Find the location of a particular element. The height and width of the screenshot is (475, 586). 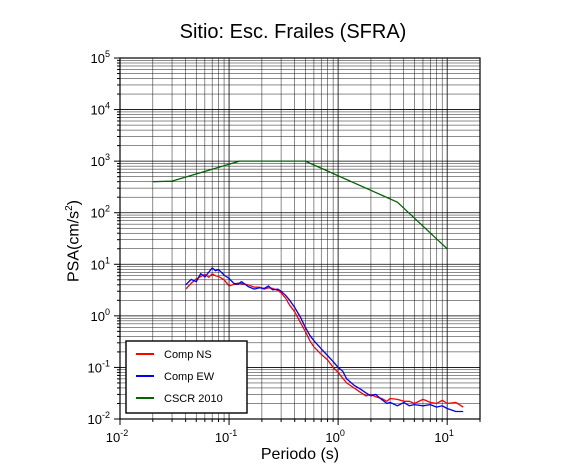

y-axis-label-tail: ) is located at coordinates (74, 203).